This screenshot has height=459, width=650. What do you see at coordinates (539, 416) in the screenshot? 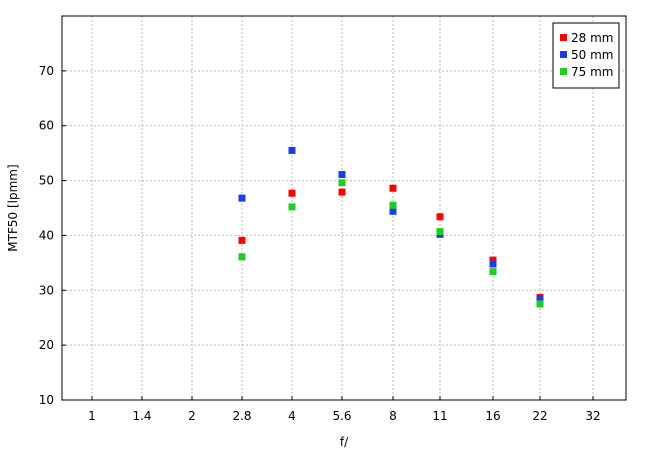
I see `x-tick-label: 22` at bounding box center [539, 416].